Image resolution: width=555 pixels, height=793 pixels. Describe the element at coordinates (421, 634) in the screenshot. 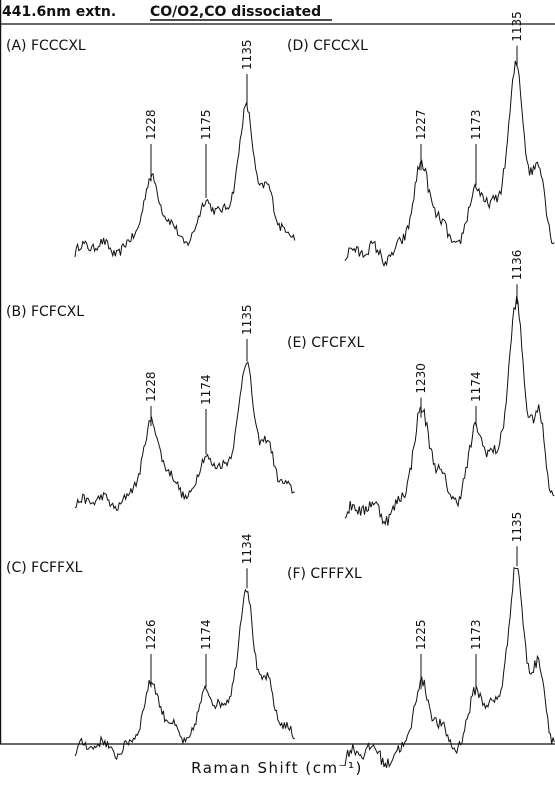

I see `peak-label: 1225` at that location.